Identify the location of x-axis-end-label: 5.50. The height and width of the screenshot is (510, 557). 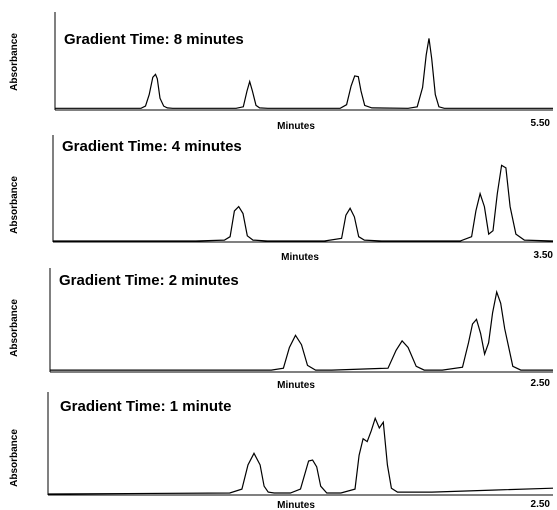
(541, 123).